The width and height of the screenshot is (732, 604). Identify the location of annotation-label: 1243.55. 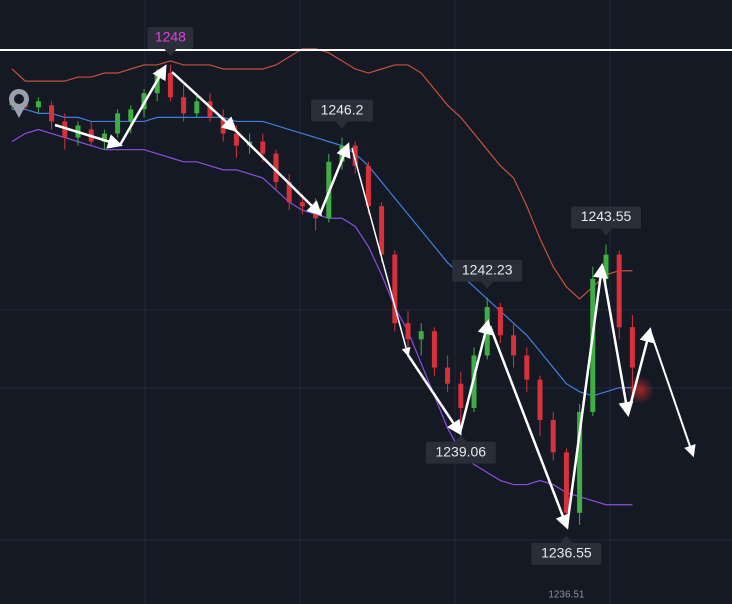
(606, 216).